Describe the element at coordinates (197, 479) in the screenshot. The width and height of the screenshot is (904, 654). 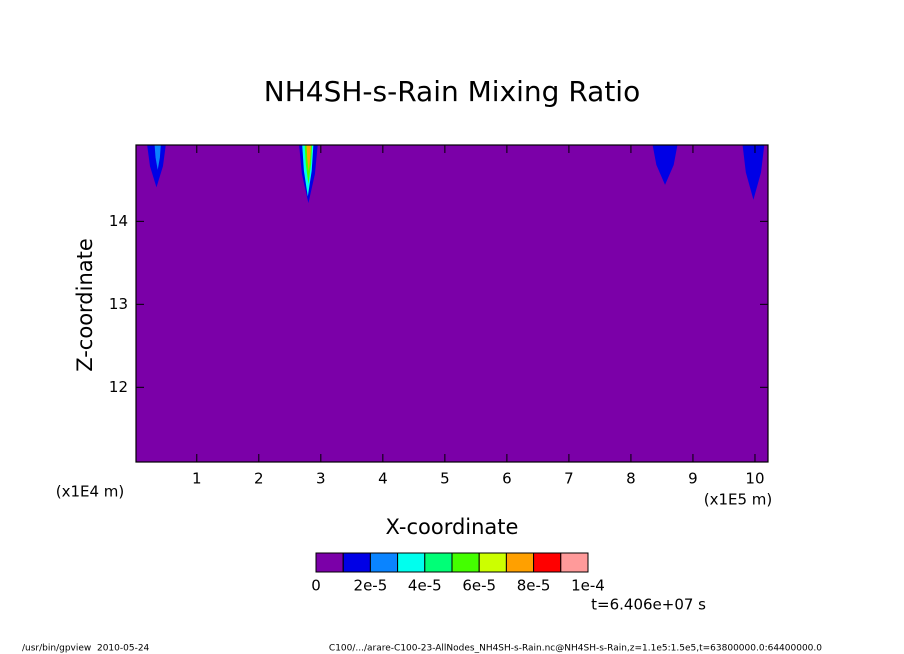
I see `x-tick-label: 1` at that location.